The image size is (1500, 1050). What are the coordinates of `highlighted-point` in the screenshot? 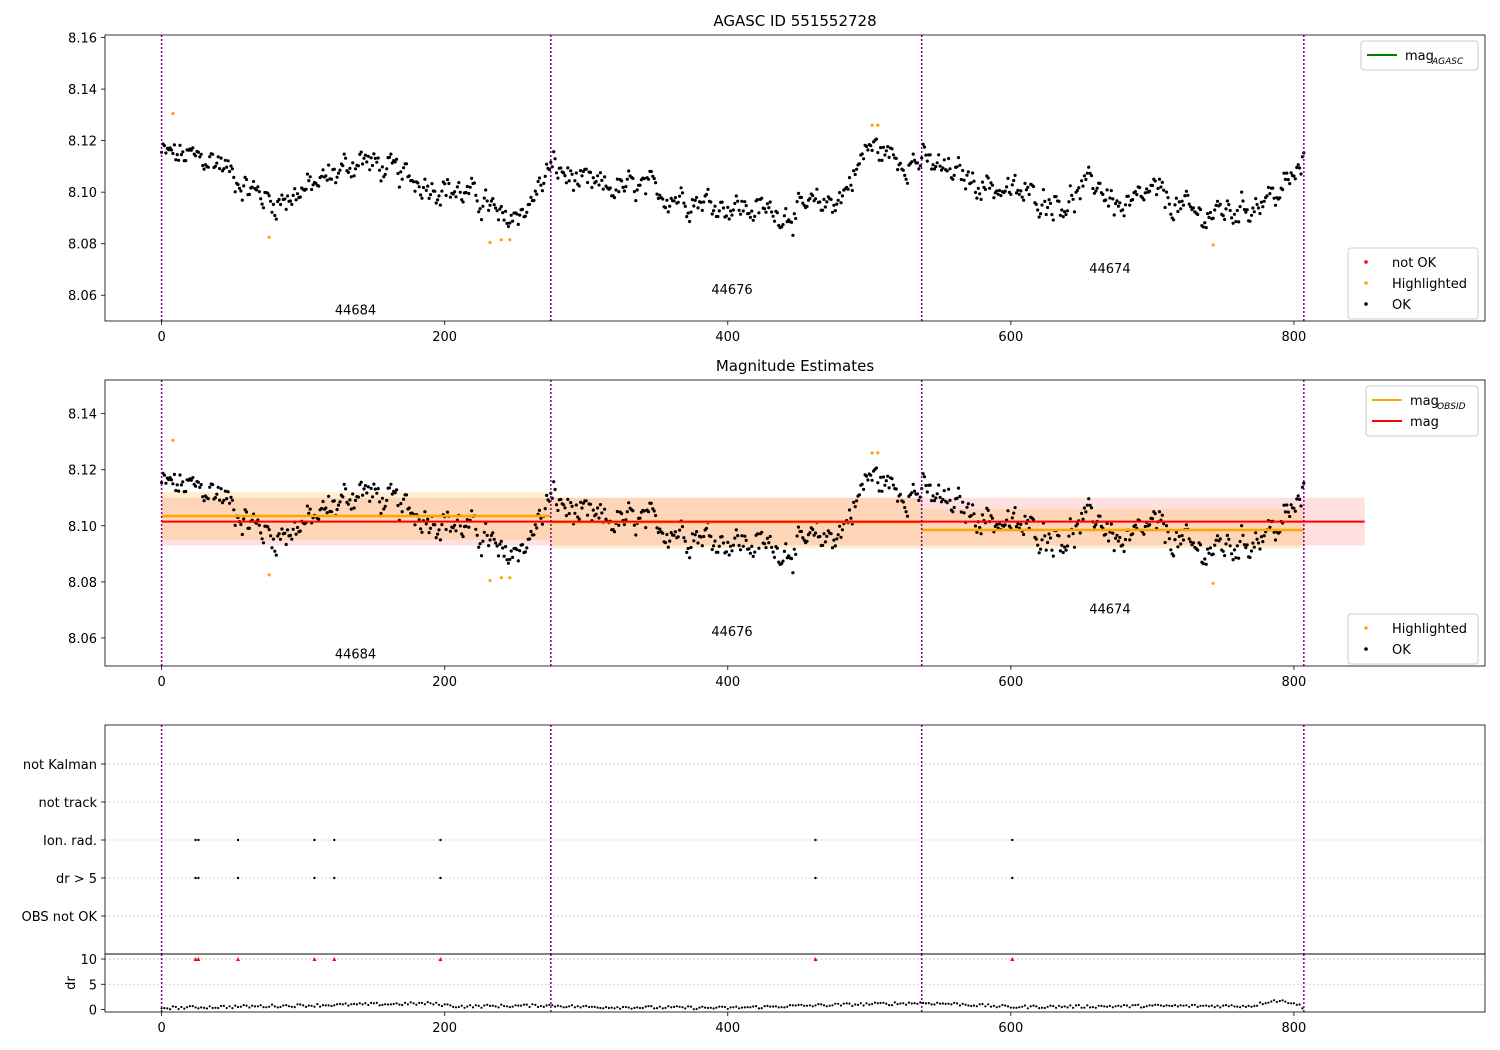 It's located at (1213, 583).